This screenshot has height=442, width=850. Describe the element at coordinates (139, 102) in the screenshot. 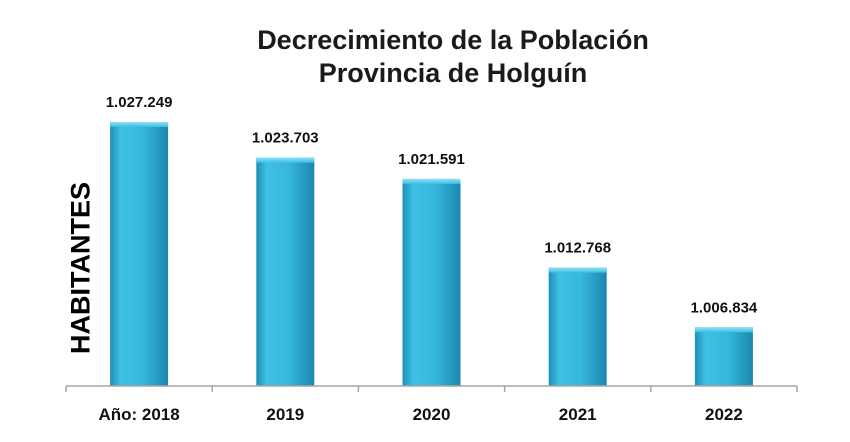

I see `data-label: 1.027.249` at that location.